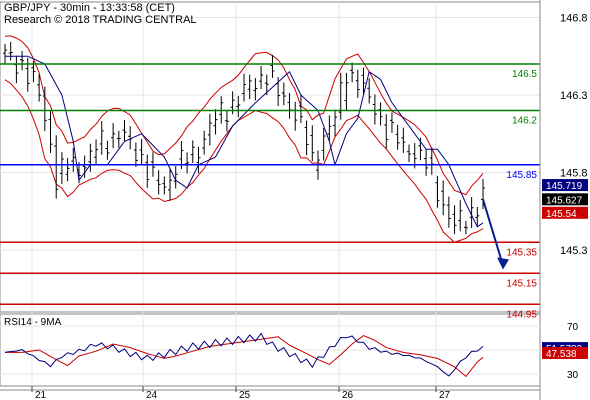 The image size is (590, 400). I want to click on rsi-tick-label: 70, so click(573, 327).